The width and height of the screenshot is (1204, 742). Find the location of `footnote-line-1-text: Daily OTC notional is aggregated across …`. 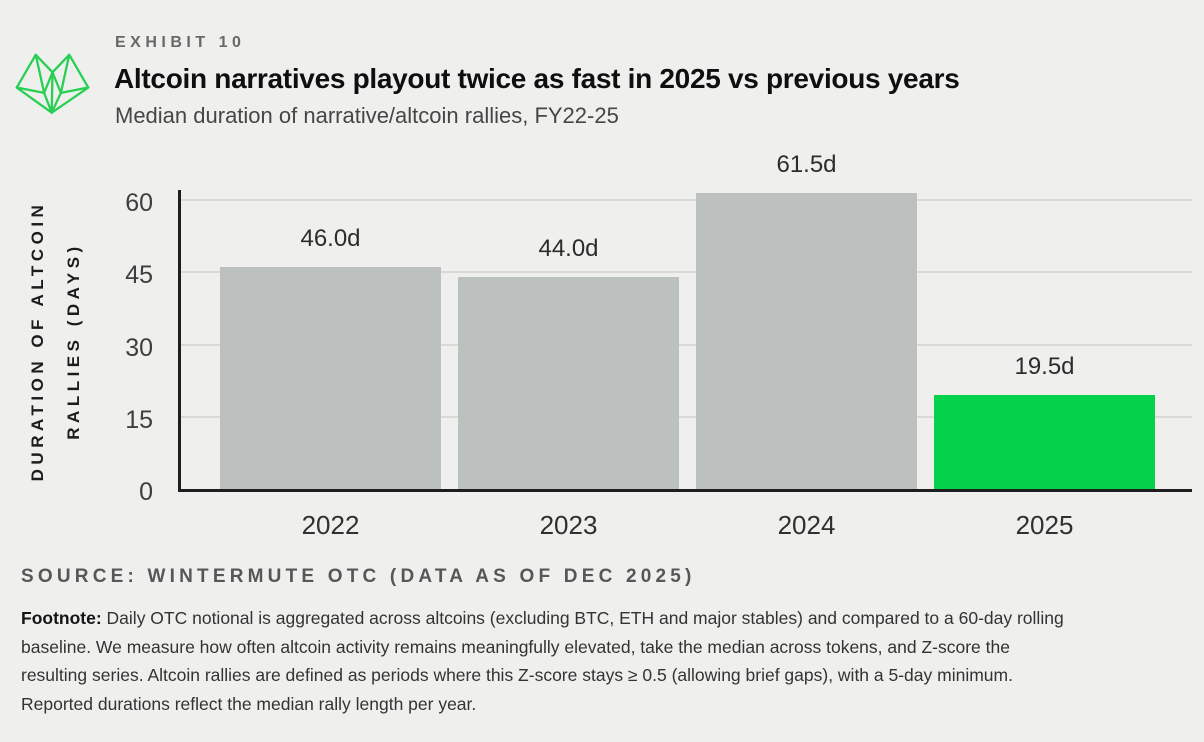

footnote-line-1-text: Daily OTC notional is aggregated across … is located at coordinates (585, 618).